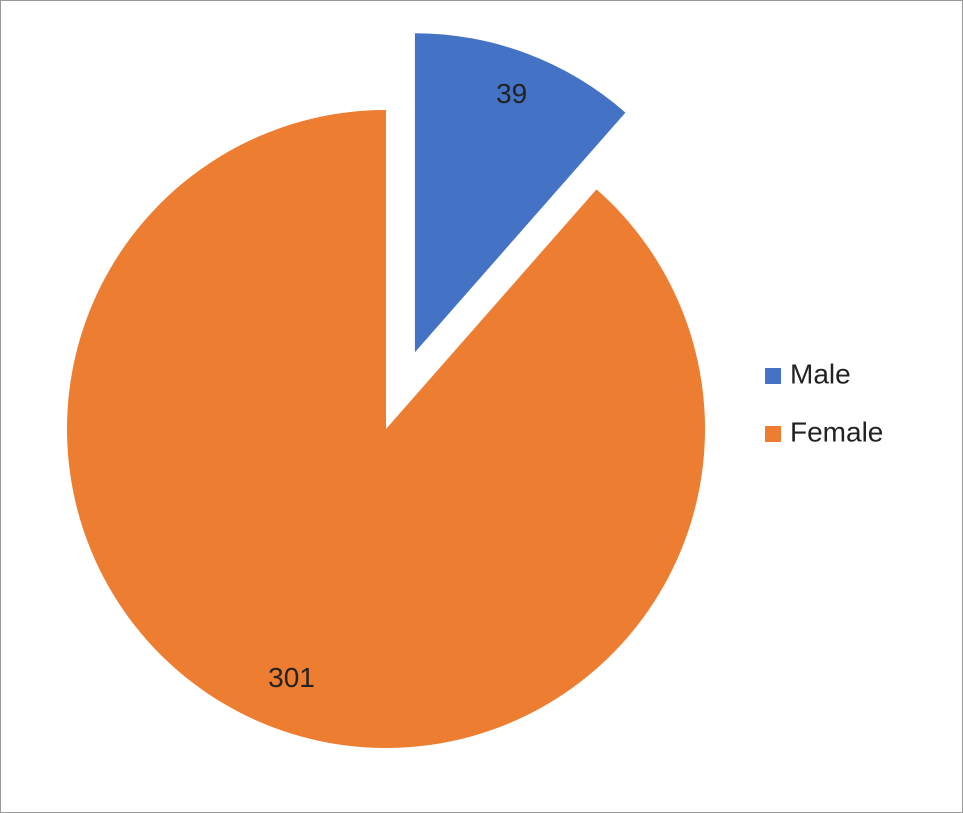  I want to click on legend-label: Female, so click(836, 431).